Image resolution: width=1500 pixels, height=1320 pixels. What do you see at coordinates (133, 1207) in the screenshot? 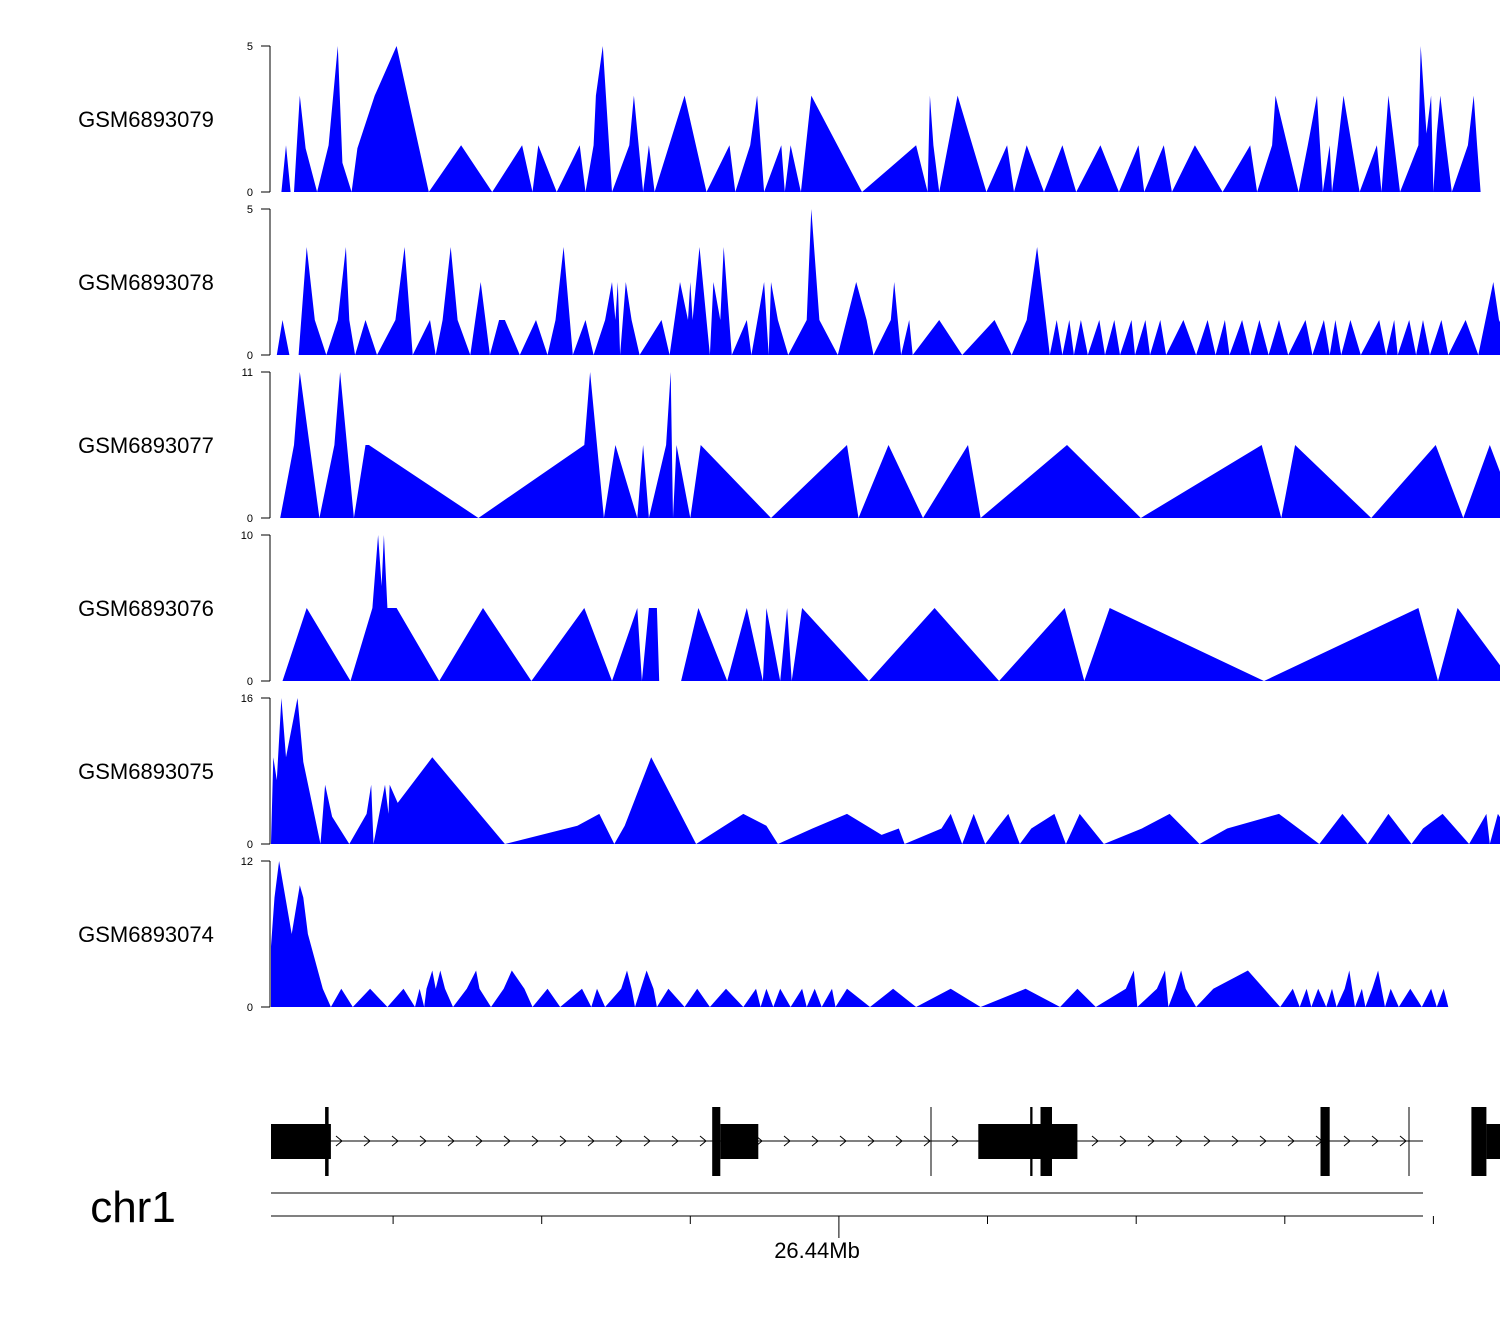
I see `chromosome-label: chr1` at bounding box center [133, 1207].